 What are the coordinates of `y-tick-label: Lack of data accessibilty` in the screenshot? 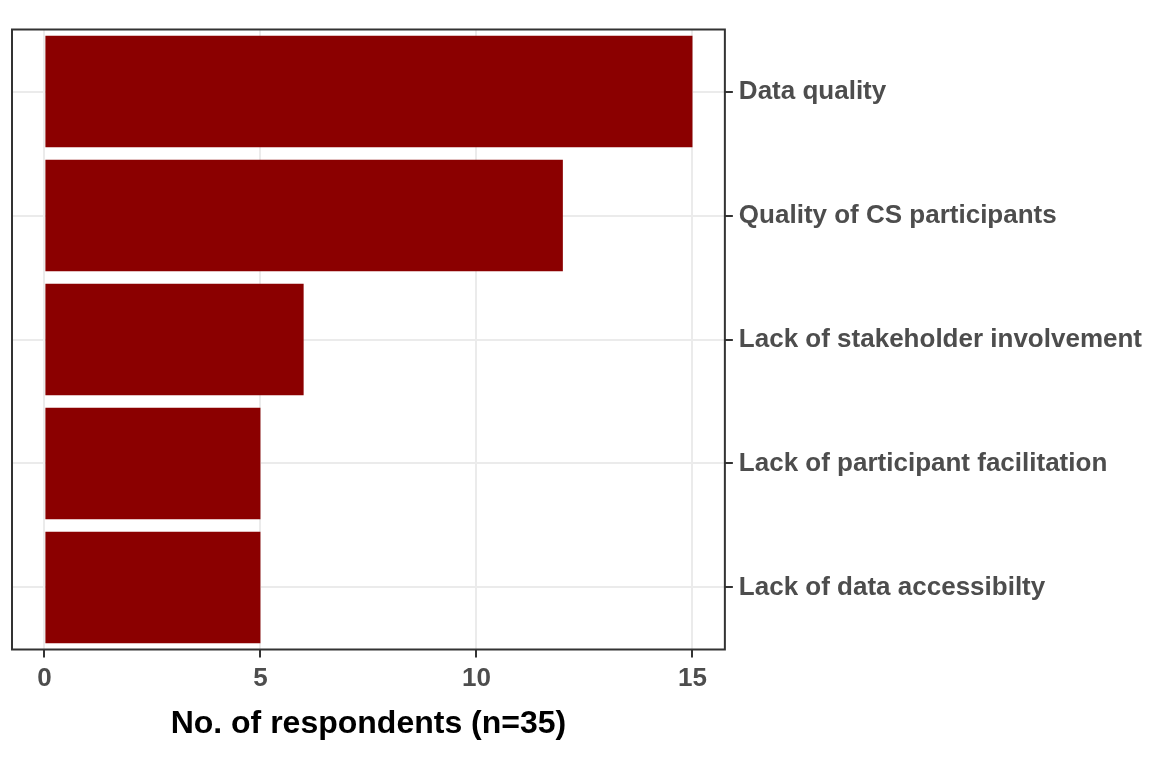 It's located at (892, 585).